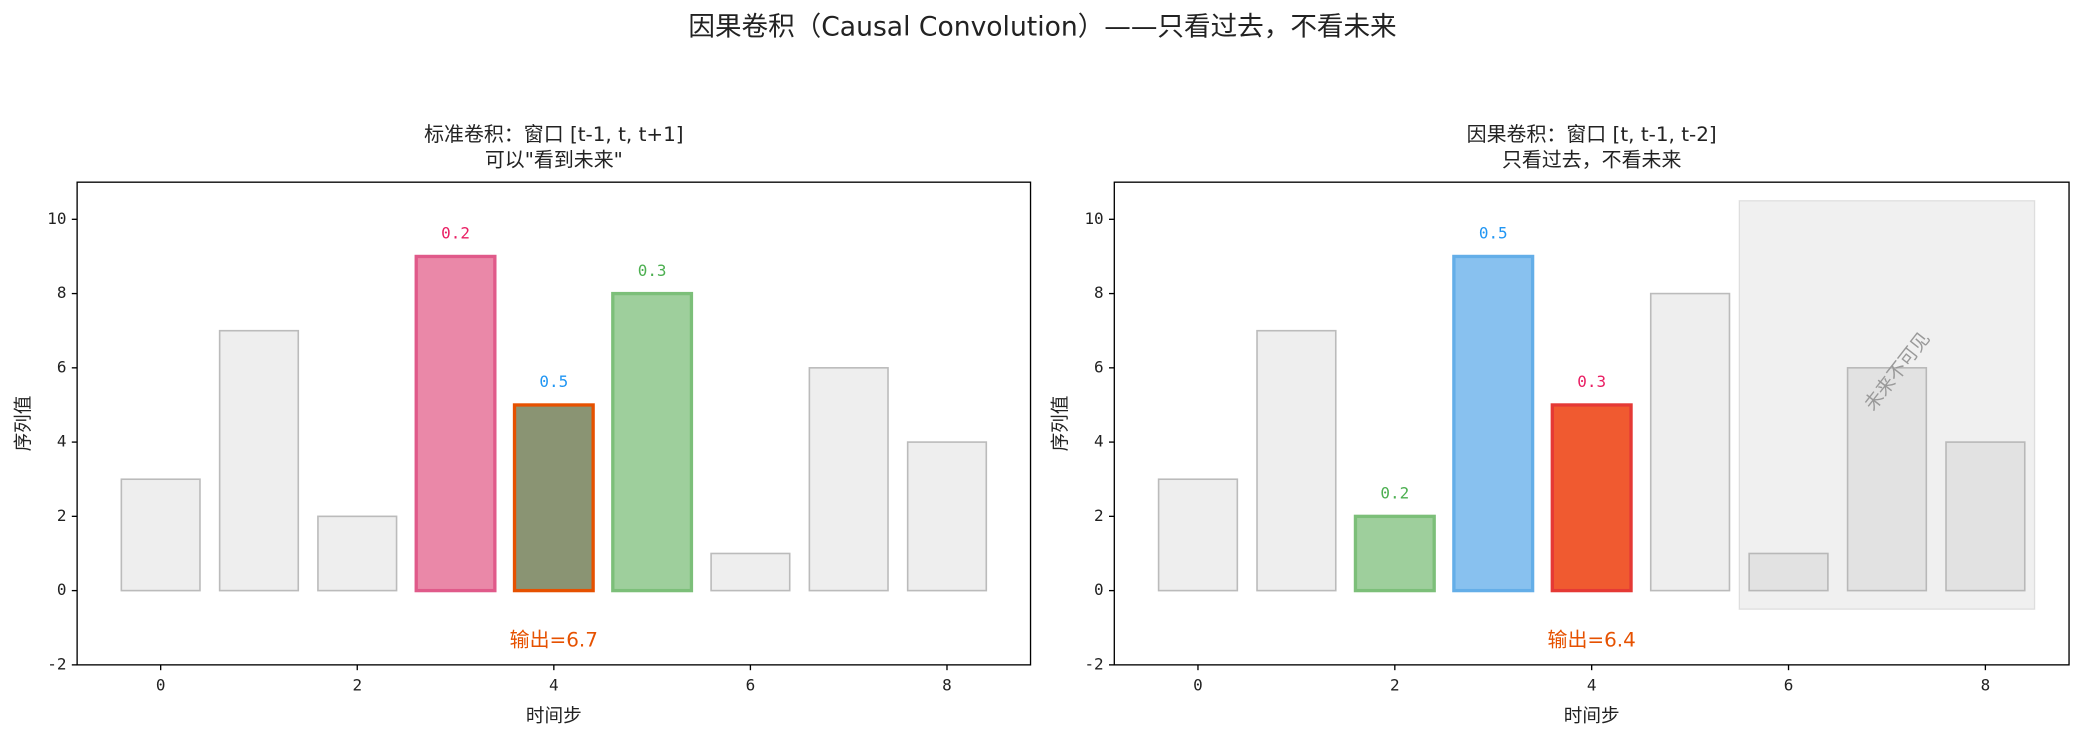 This screenshot has width=2085, height=742. I want to click on chart-title: 可以"看到未来", so click(554, 159).